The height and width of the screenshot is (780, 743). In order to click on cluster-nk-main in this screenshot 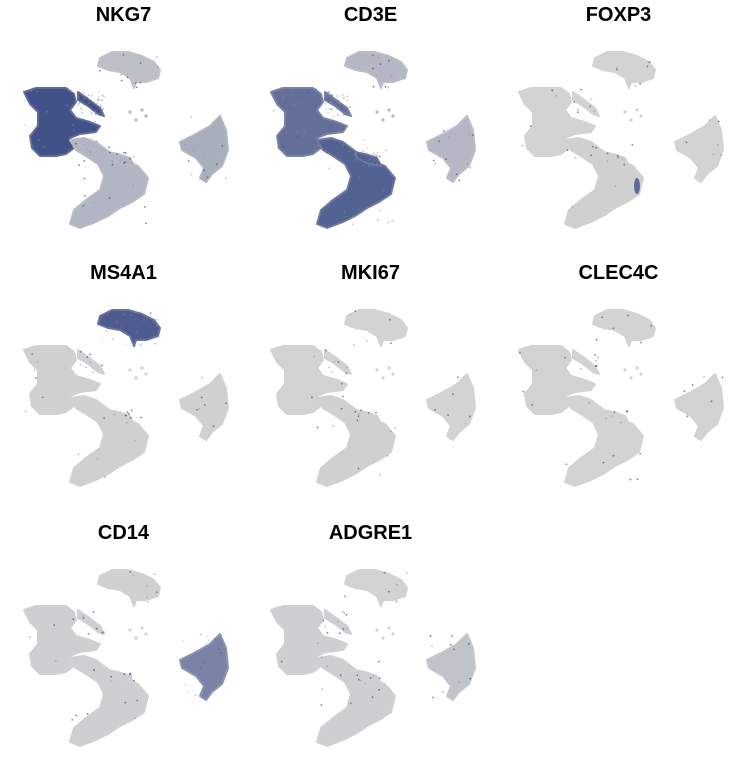, I will do `click(309, 640)`.